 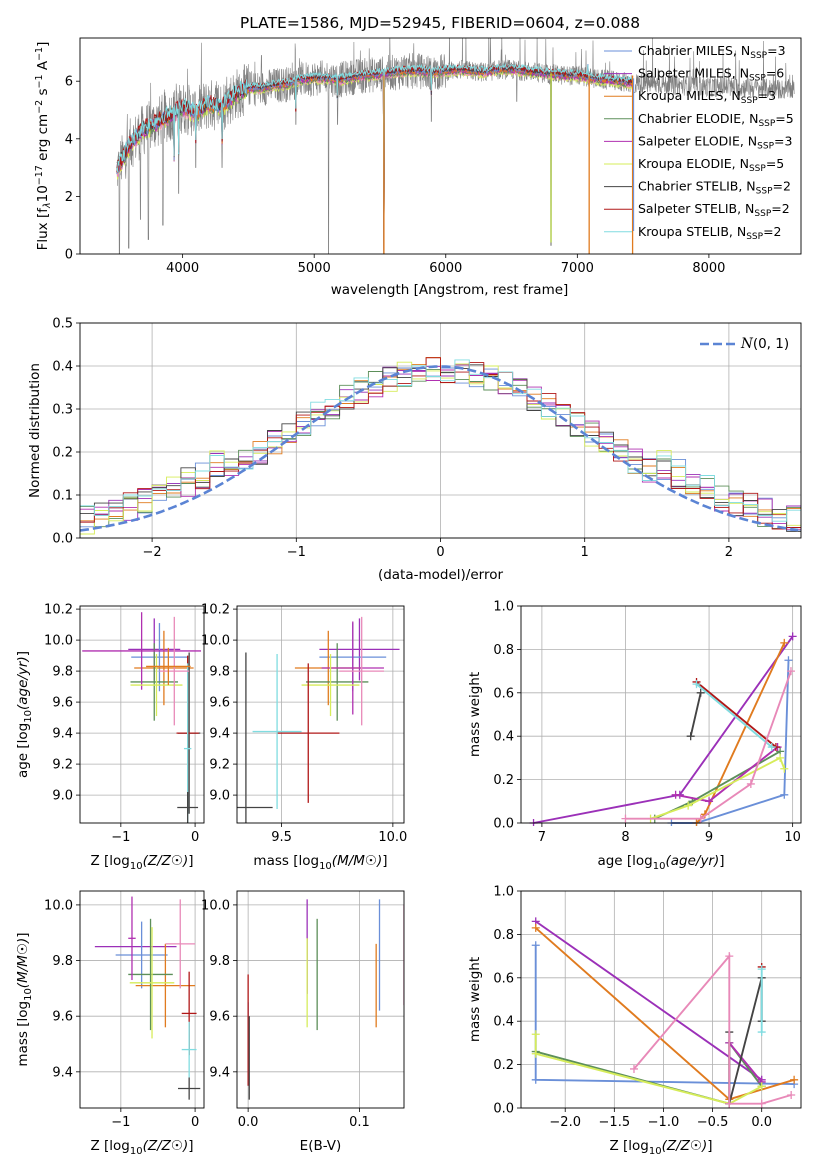 I want to click on legend-text: Salpeter ELODIE, N, so click(x=697, y=140).